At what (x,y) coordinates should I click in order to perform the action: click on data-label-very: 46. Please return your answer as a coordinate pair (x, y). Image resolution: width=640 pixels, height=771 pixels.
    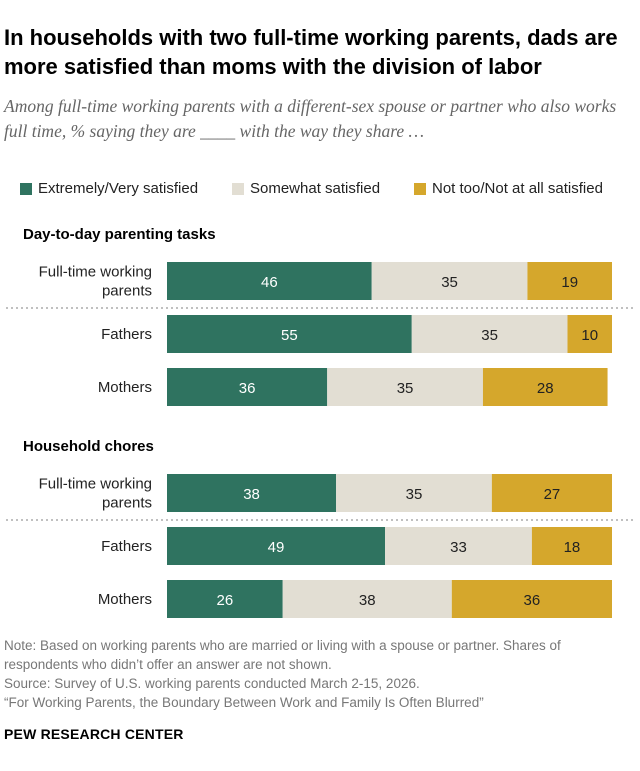
    Looking at the image, I should click on (269, 282).